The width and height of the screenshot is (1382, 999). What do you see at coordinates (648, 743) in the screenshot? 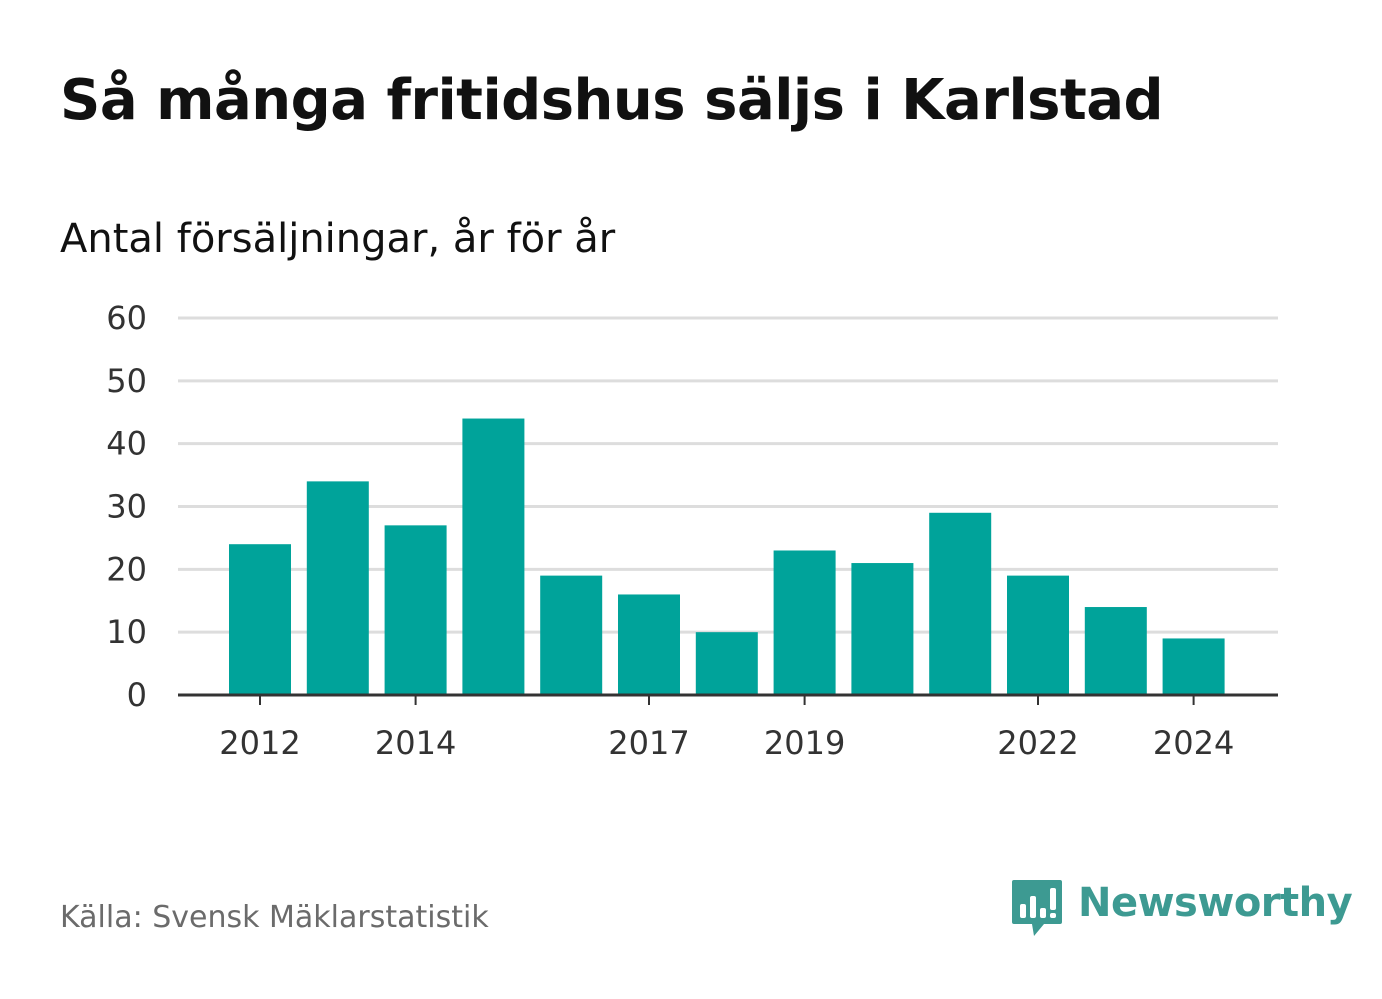
I see `x-tick-label-2017: 2017` at bounding box center [648, 743].